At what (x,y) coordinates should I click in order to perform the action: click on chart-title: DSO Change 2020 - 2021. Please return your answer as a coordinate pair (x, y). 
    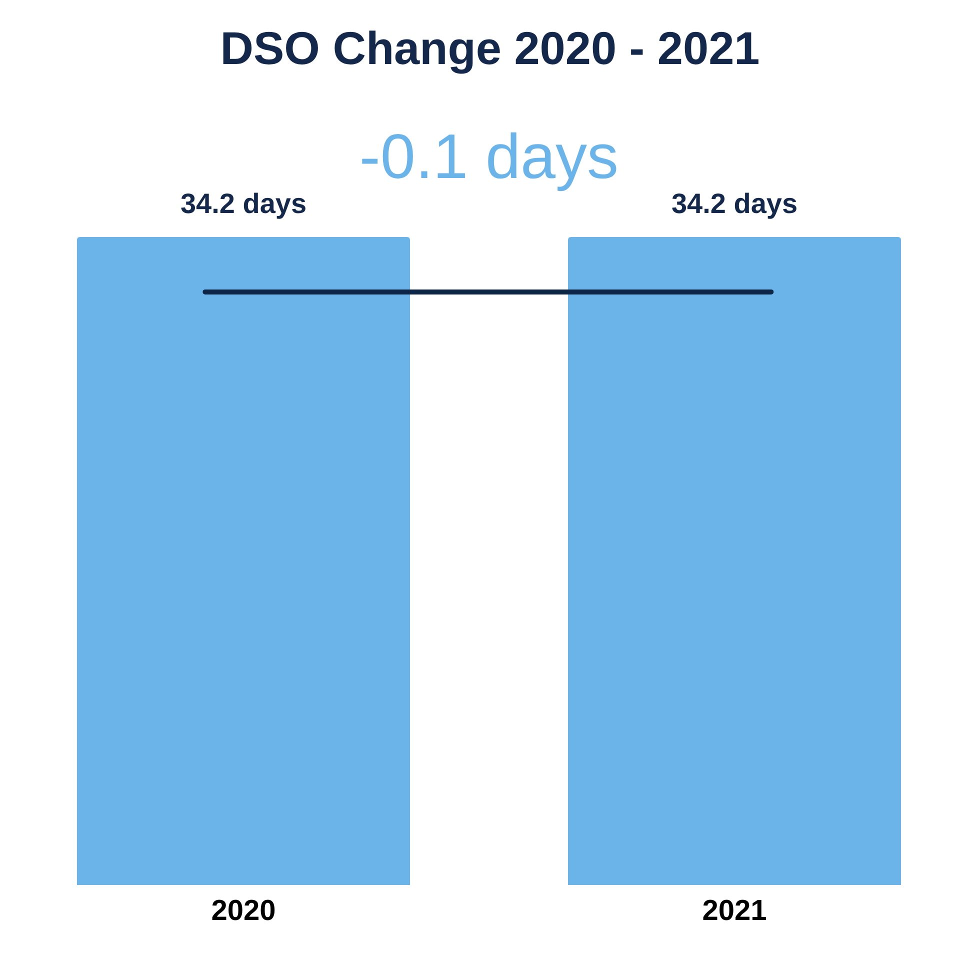
    Looking at the image, I should click on (490, 48).